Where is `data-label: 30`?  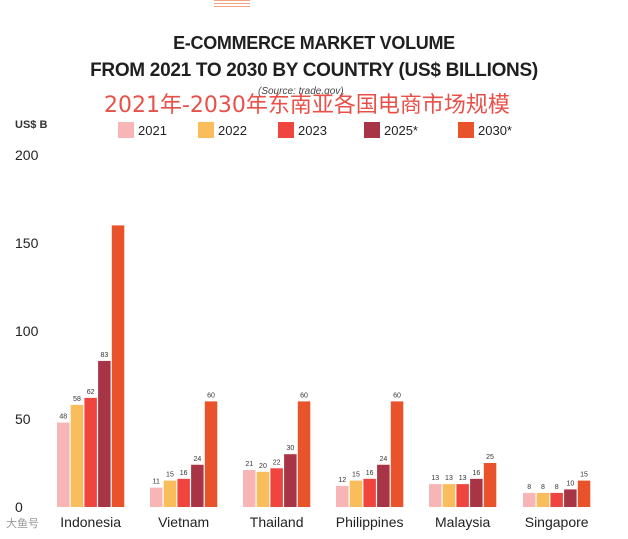
data-label: 30 is located at coordinates (290, 448).